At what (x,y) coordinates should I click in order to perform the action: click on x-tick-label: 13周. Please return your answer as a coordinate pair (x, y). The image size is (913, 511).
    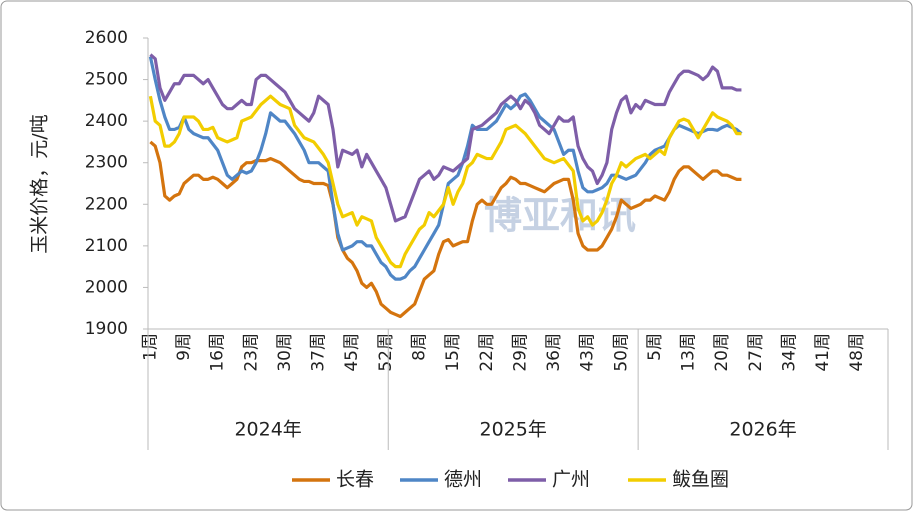
    Looking at the image, I should click on (689, 352).